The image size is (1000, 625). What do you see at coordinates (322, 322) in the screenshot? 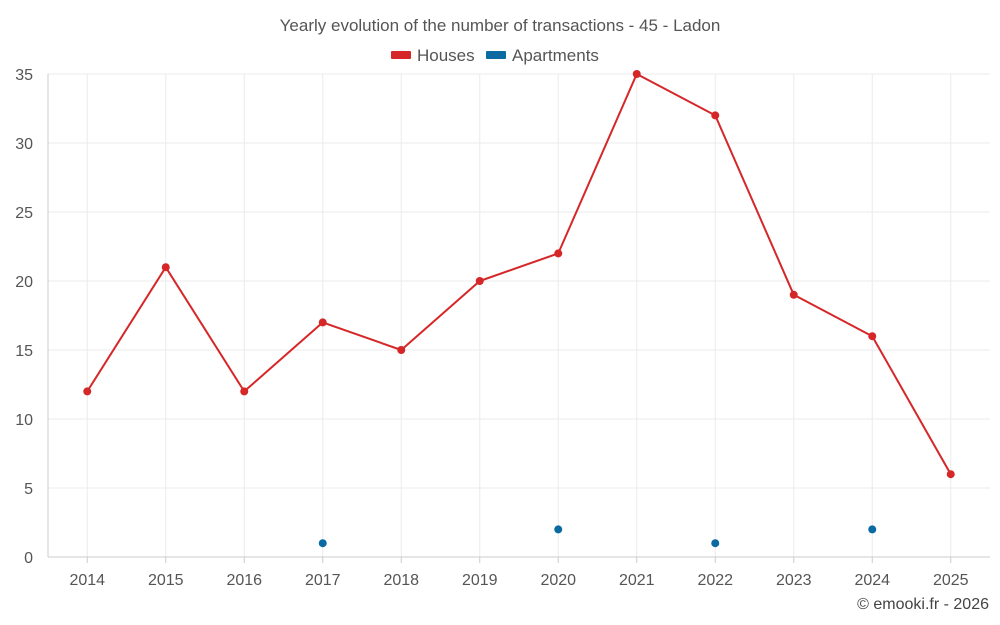
I see `data-point-houses-2017` at bounding box center [322, 322].